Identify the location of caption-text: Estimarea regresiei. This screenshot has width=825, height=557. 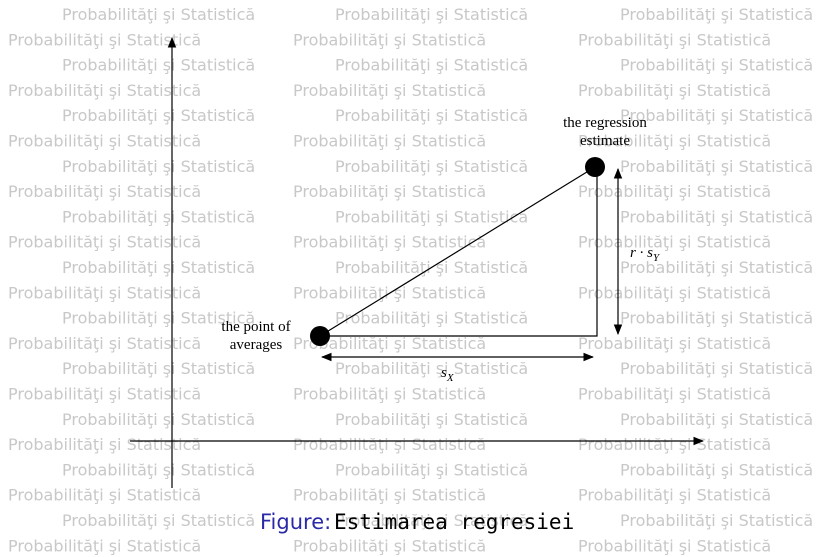
(454, 522).